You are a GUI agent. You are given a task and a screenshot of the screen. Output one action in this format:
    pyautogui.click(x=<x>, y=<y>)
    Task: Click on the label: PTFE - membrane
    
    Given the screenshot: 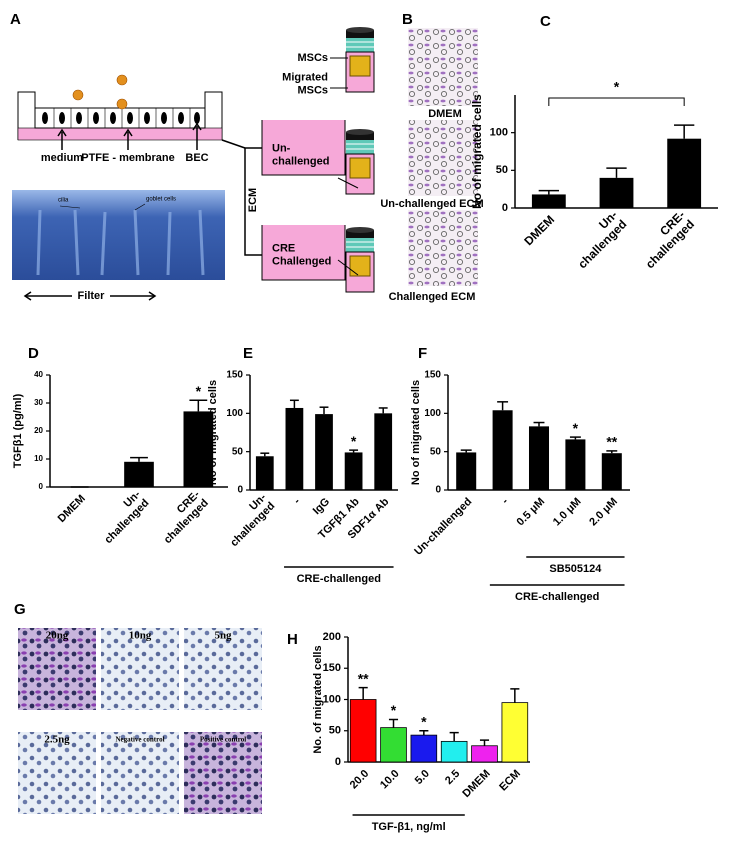 What is the action you would take?
    pyautogui.click(x=128, y=158)
    